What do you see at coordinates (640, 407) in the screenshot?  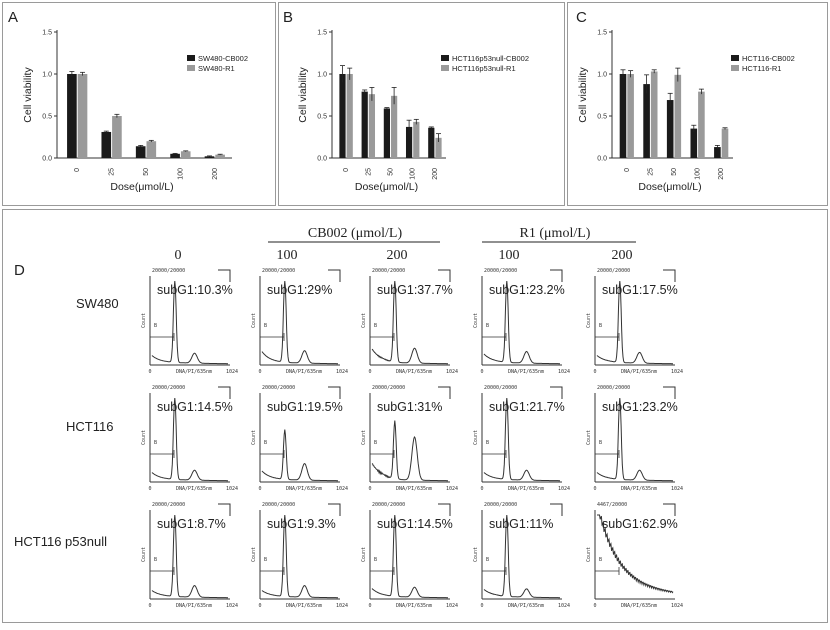 I see `subg1-label-r1-c4: subG1:23.2%` at bounding box center [640, 407].